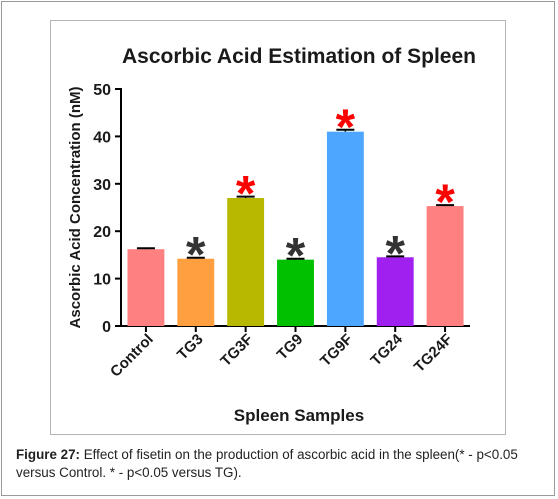 This screenshot has width=558, height=499. Describe the element at coordinates (48, 454) in the screenshot. I see `caption-label: Figure 27:` at that location.